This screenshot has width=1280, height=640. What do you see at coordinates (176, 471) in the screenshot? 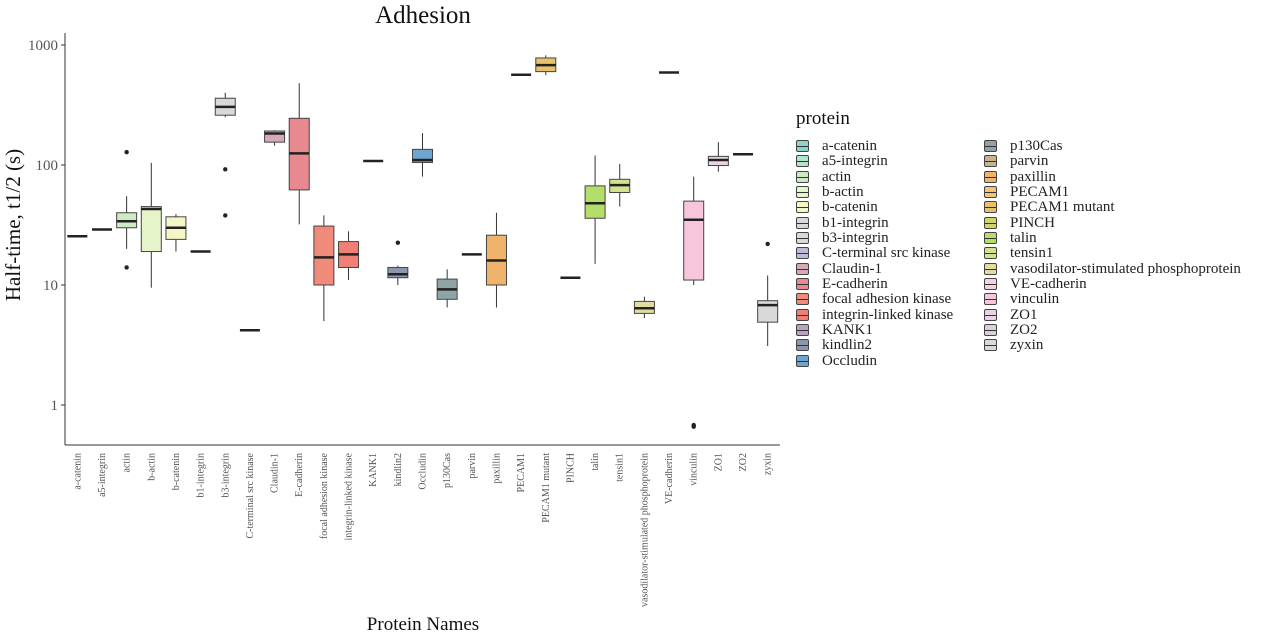
I see `x-tick-label: b-catenin` at bounding box center [176, 471].